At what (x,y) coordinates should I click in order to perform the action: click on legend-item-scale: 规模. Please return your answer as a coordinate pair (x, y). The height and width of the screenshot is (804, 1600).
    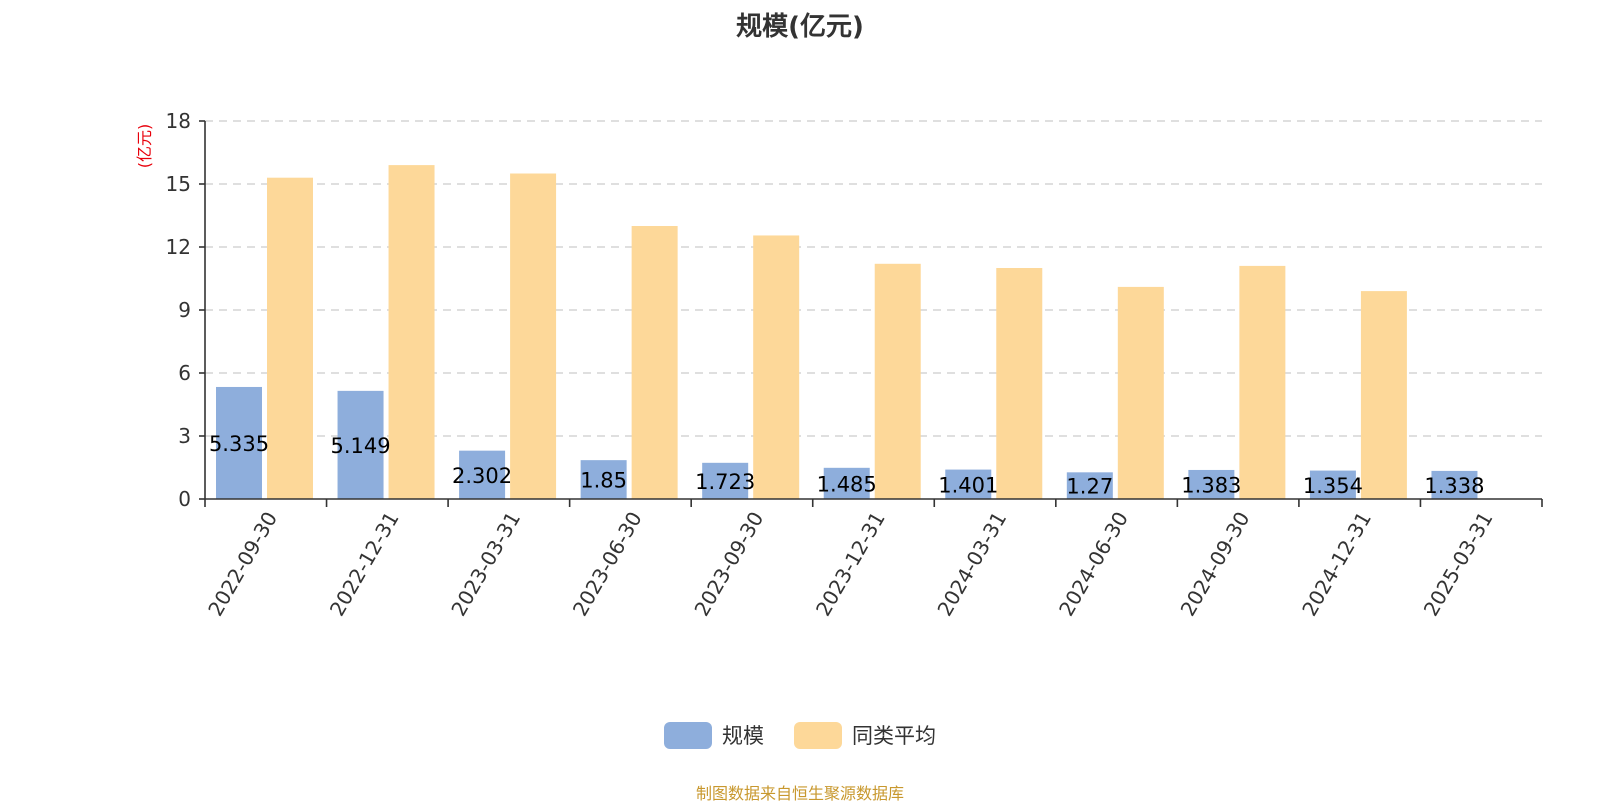
    Looking at the image, I should click on (714, 735).